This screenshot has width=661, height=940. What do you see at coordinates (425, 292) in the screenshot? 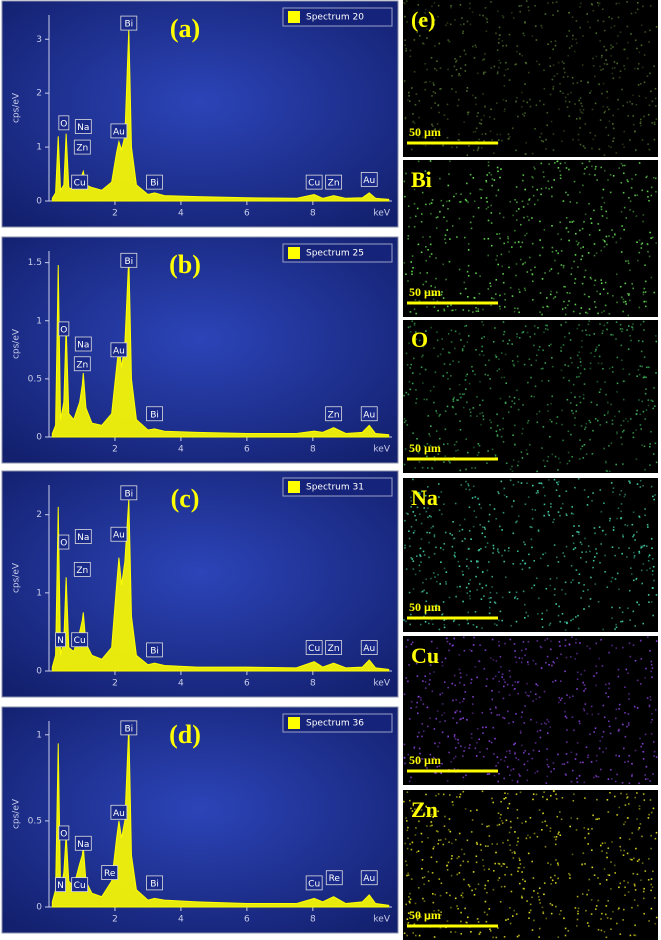
I see `scale-bar-label: 50 µm` at bounding box center [425, 292].